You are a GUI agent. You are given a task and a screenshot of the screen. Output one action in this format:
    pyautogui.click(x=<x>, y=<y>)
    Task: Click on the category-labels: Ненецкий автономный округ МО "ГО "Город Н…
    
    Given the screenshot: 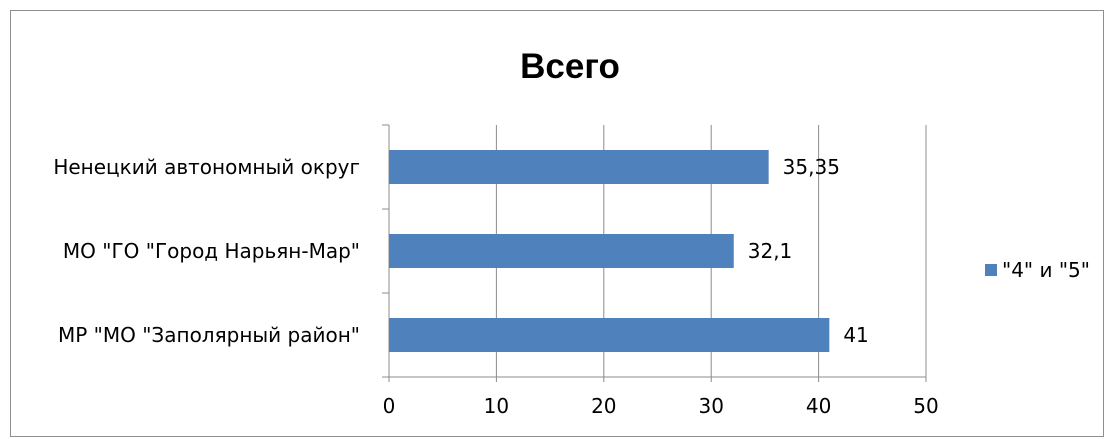 What is the action you would take?
    pyautogui.click(x=206, y=251)
    